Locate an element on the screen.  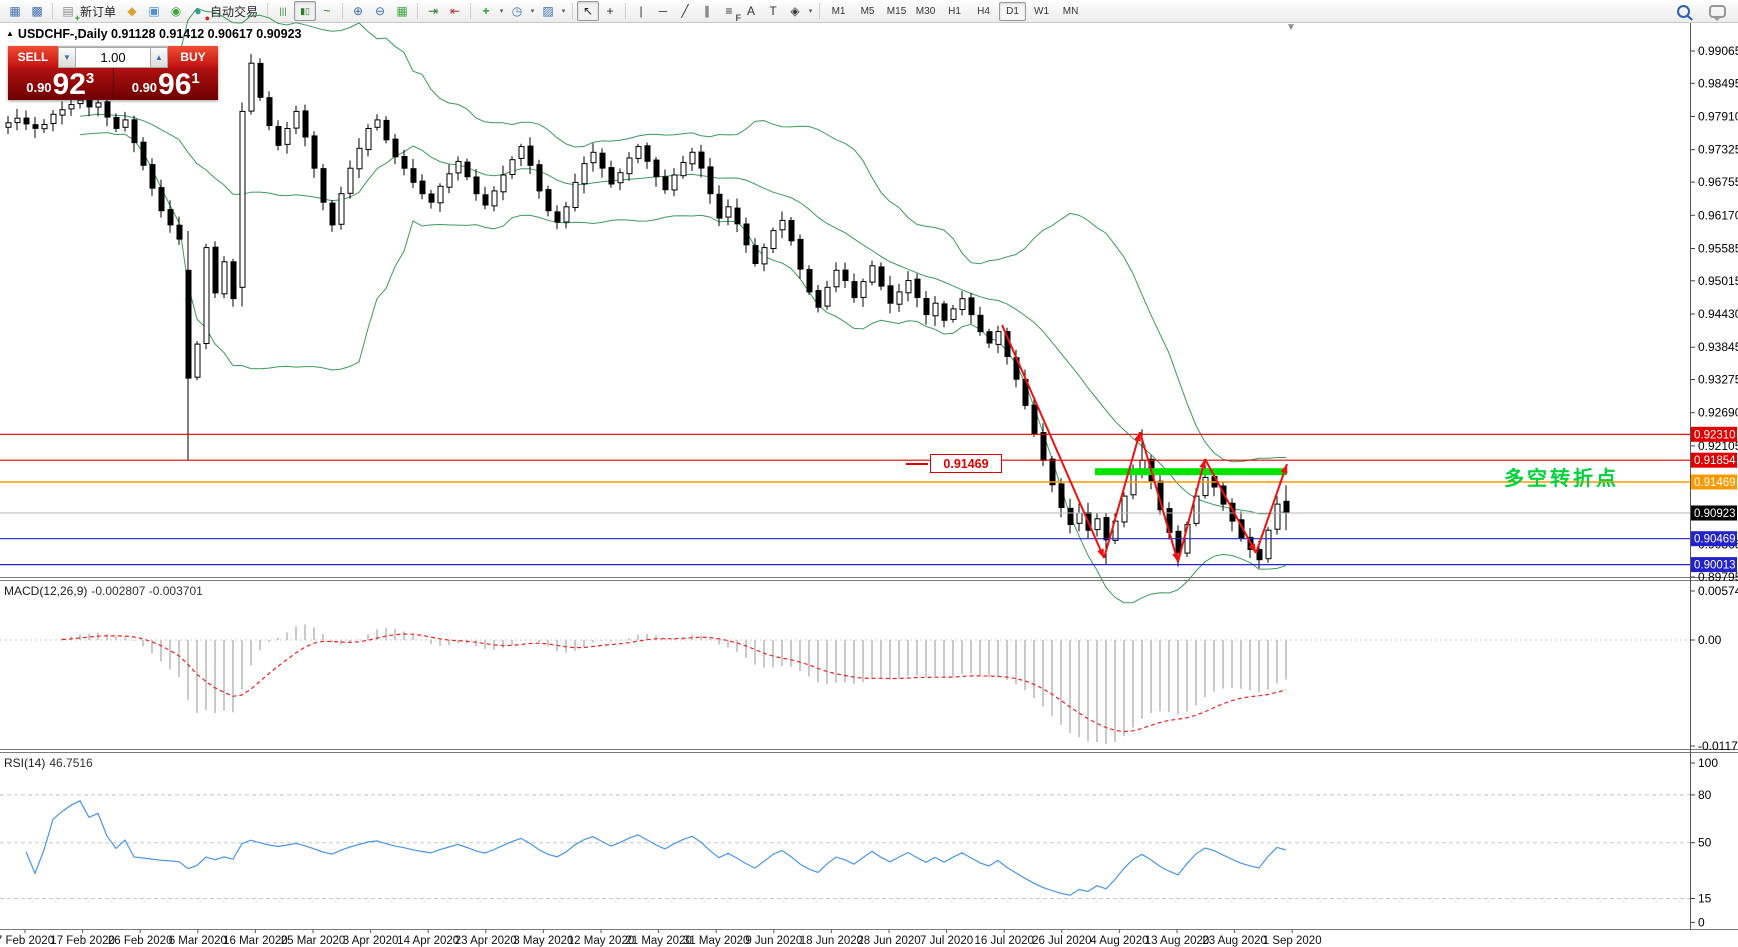
periods-icon-dropdown: ▾ is located at coordinates (532, 11).